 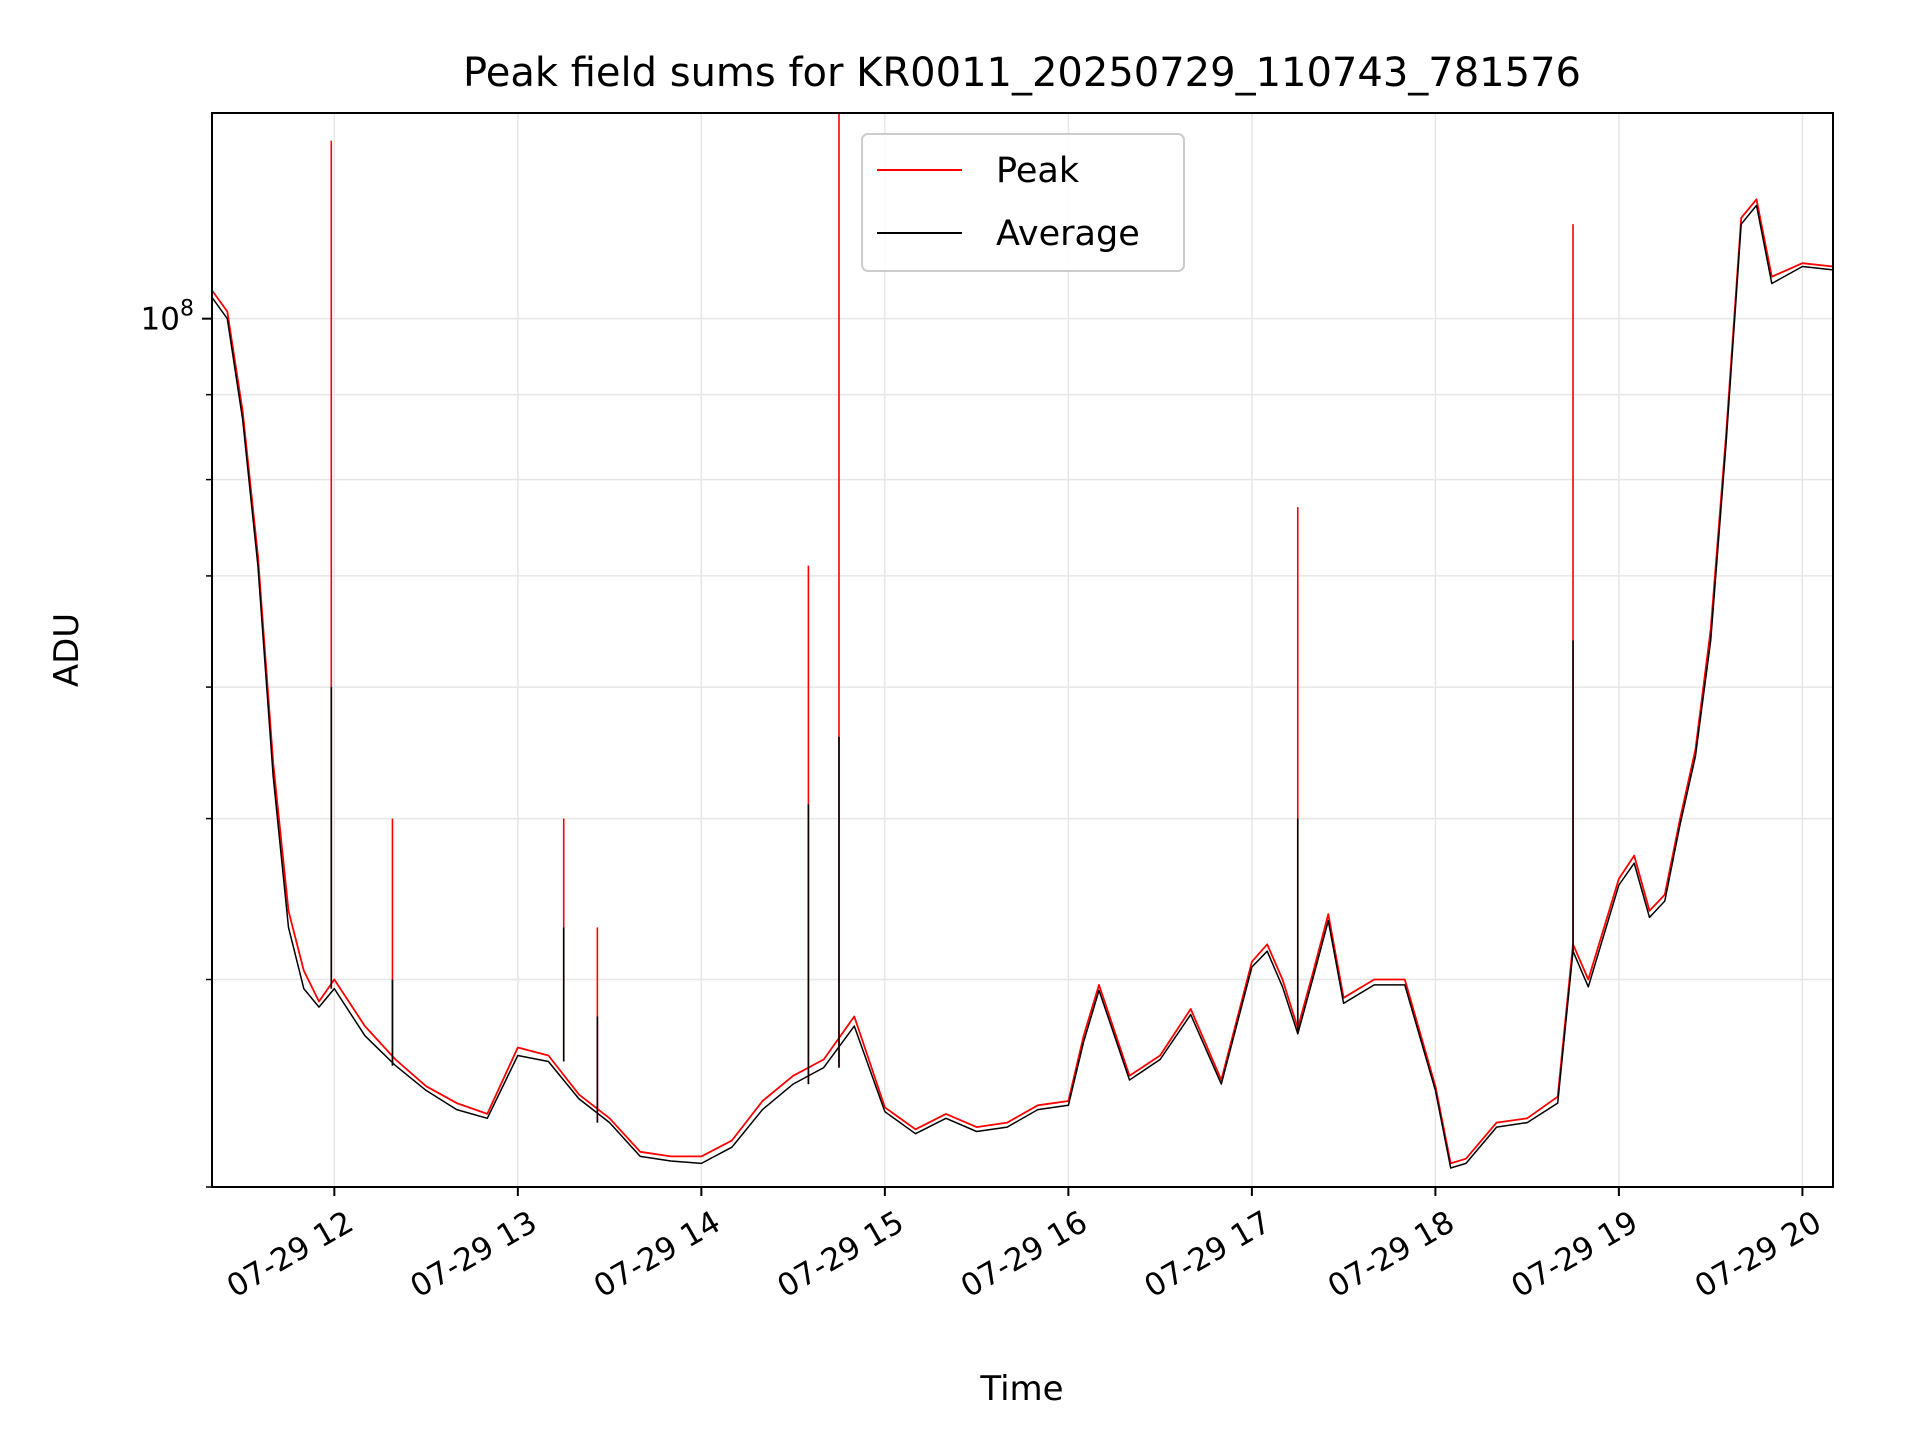 I want to click on y-axis-label: ADU, so click(x=67, y=650).